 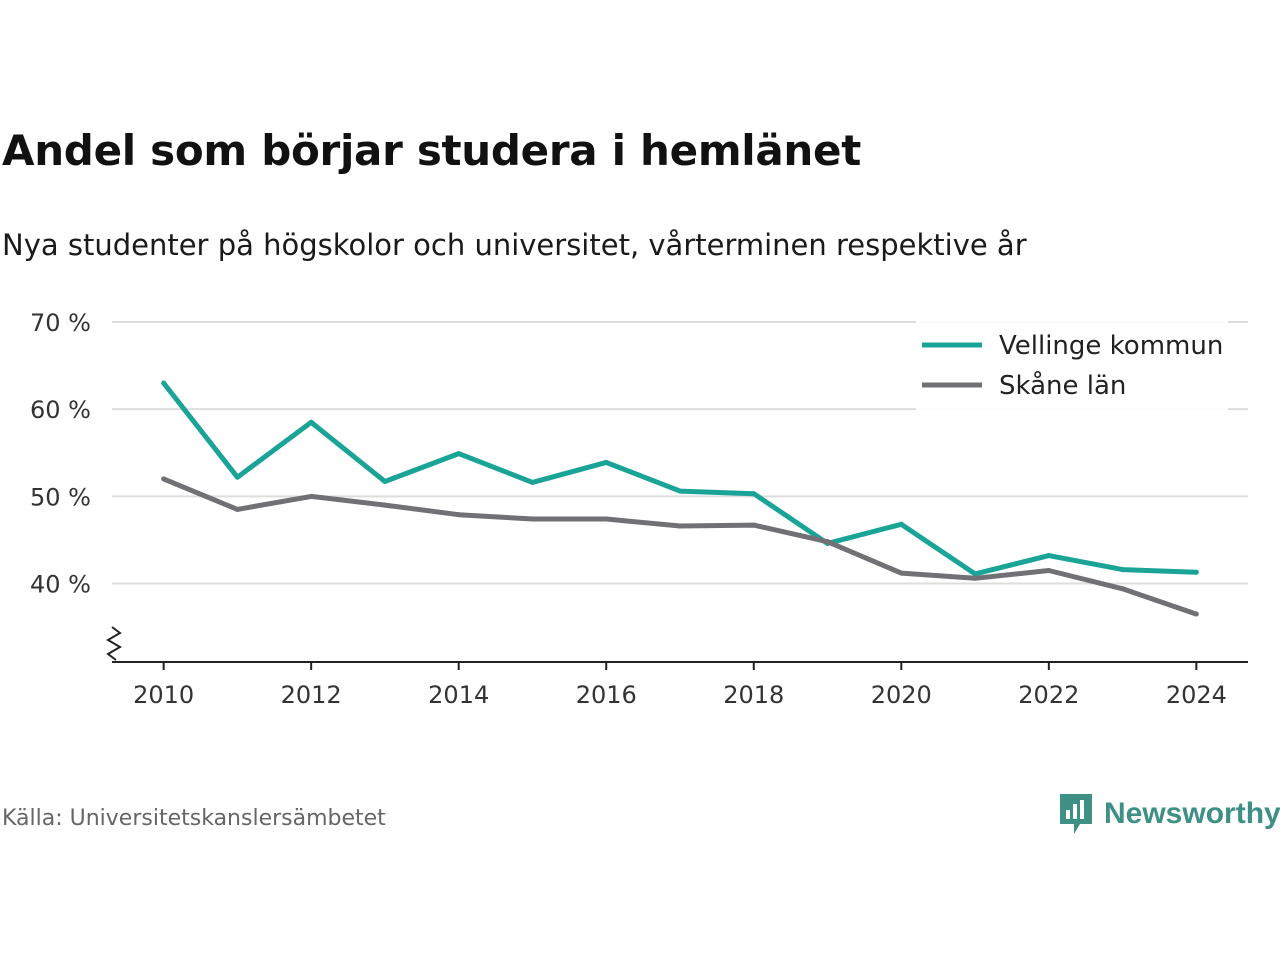 I want to click on x-tick-label: 2014, so click(x=458, y=695).